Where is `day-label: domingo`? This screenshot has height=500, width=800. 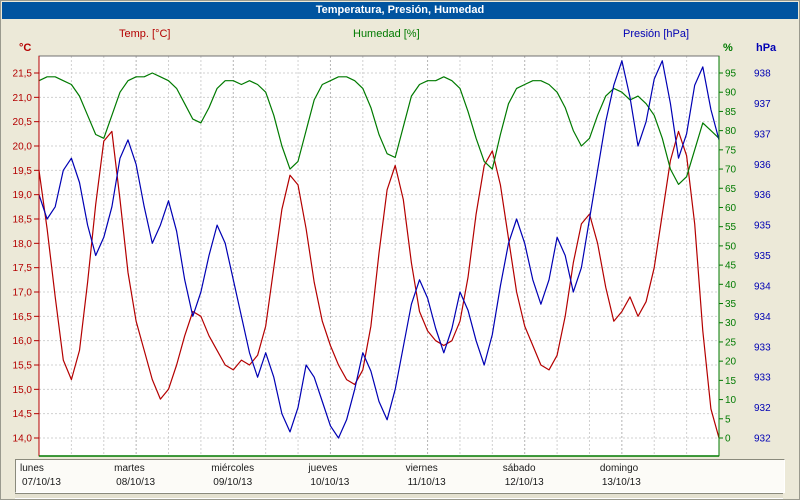
day-label: domingo is located at coordinates (619, 468).